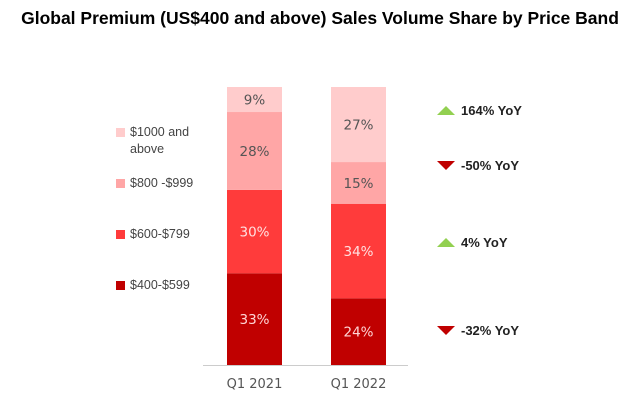  I want to click on x-tick-label: Q1 2021, so click(255, 384).